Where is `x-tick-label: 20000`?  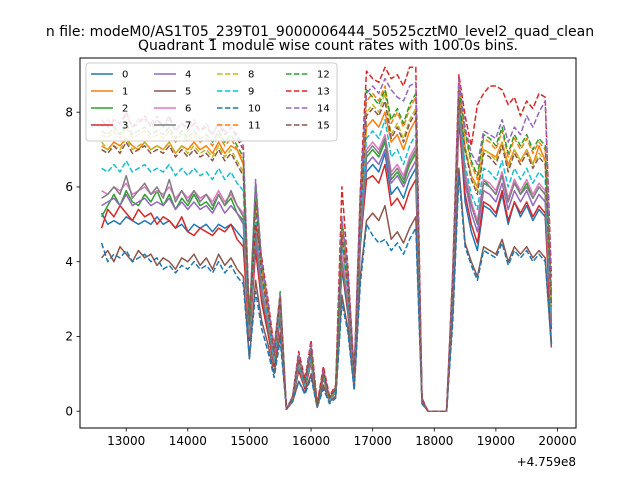
x-tick-label: 20000 is located at coordinates (557, 441).